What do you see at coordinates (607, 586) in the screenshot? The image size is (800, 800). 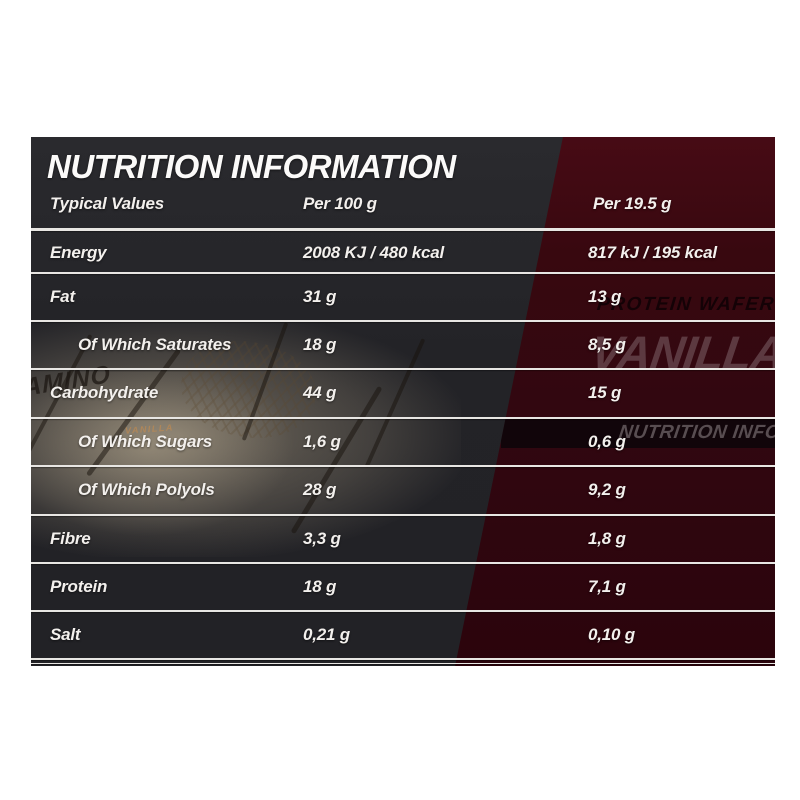 I see `row-value-per19: 7,1 g` at bounding box center [607, 586].